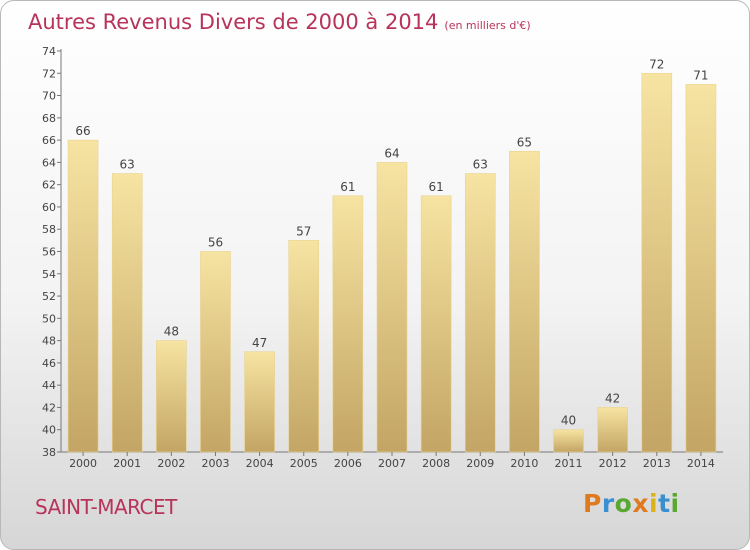 Image resolution: width=750 pixels, height=550 pixels. Describe the element at coordinates (49, 296) in the screenshot. I see `y-tick-label: 52` at that location.